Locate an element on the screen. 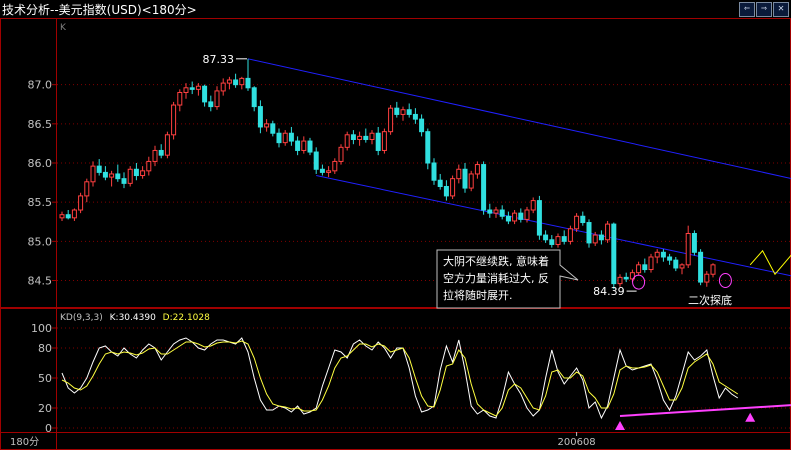  callout-line: 拉将随时展开. is located at coordinates (478, 295).